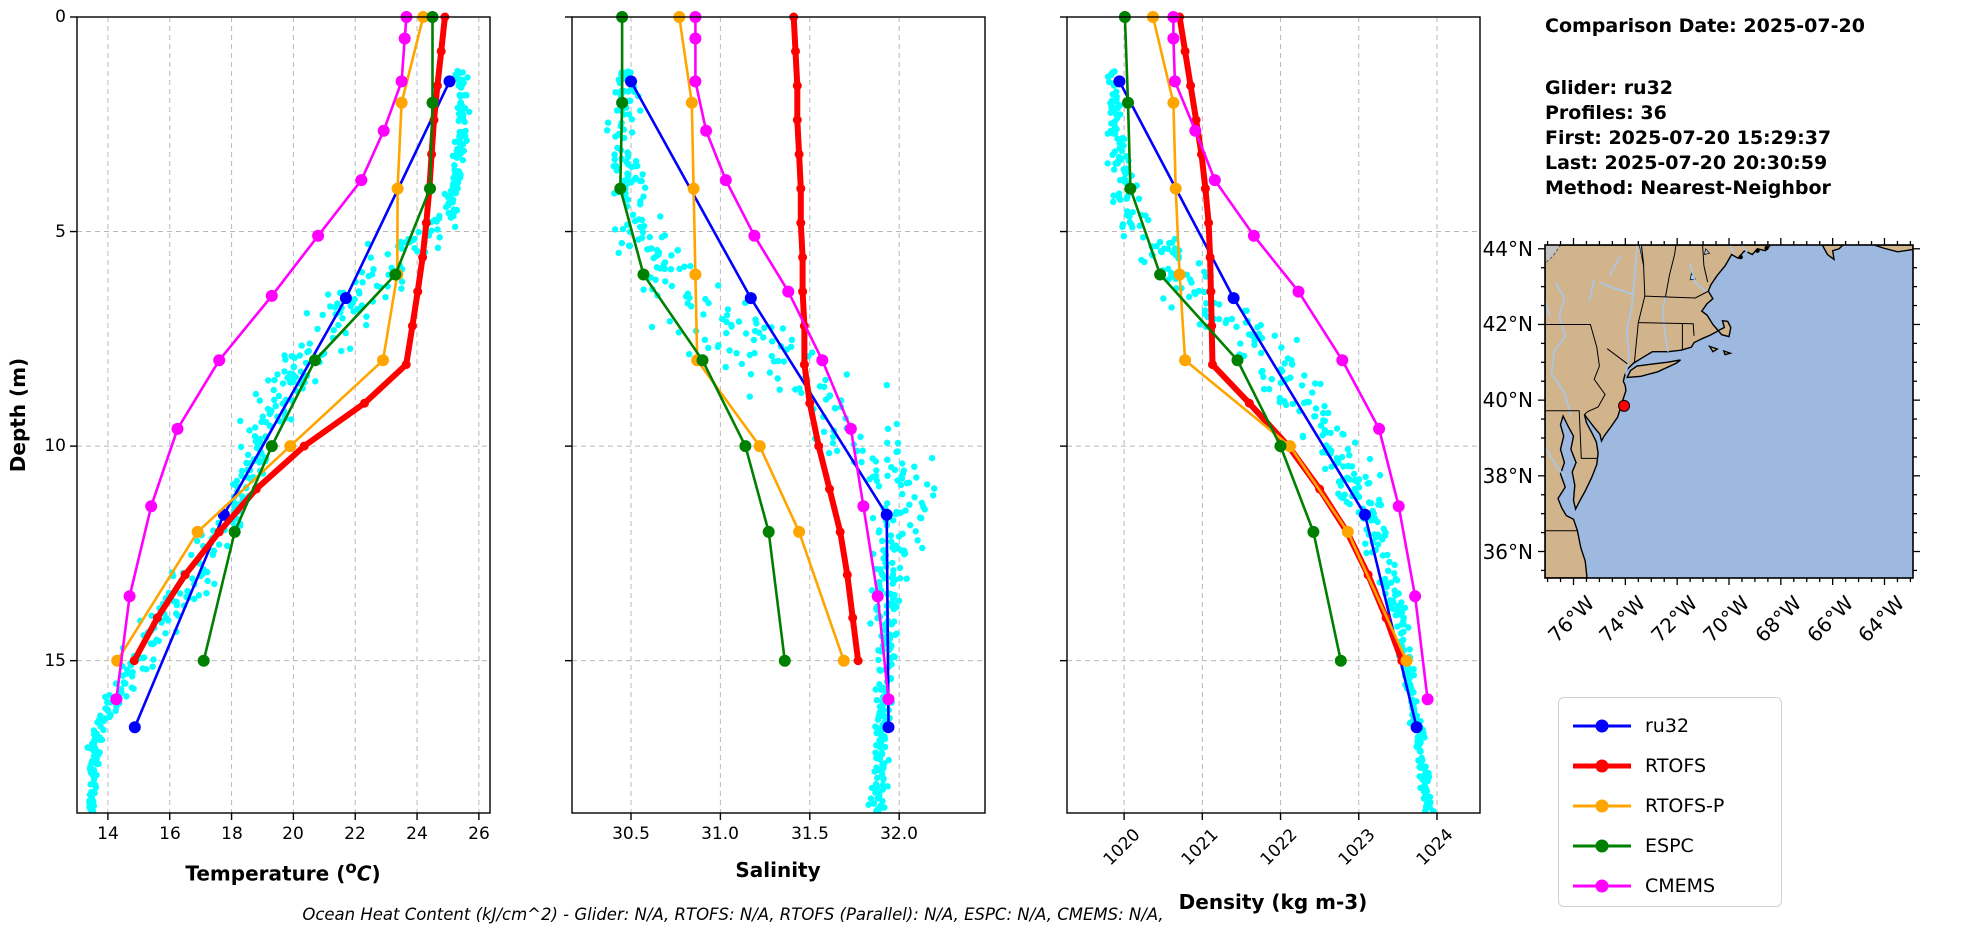  Describe the element at coordinates (1507, 324) in the screenshot. I see `map-latitude-label: 42°N` at that location.